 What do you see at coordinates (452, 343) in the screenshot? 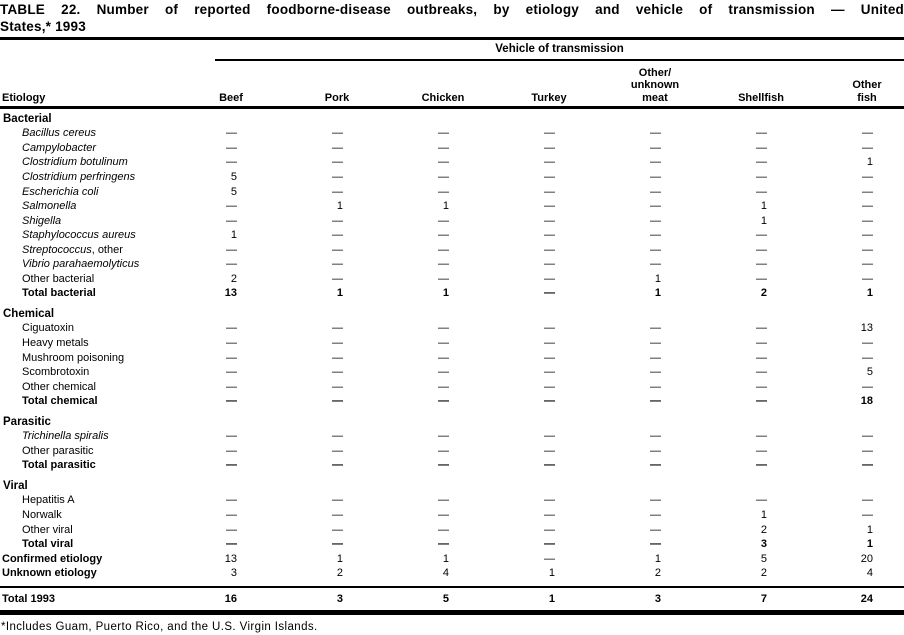
I see `table-row-heavy-metals: Heavy metals — — — — — — —` at bounding box center [452, 343].